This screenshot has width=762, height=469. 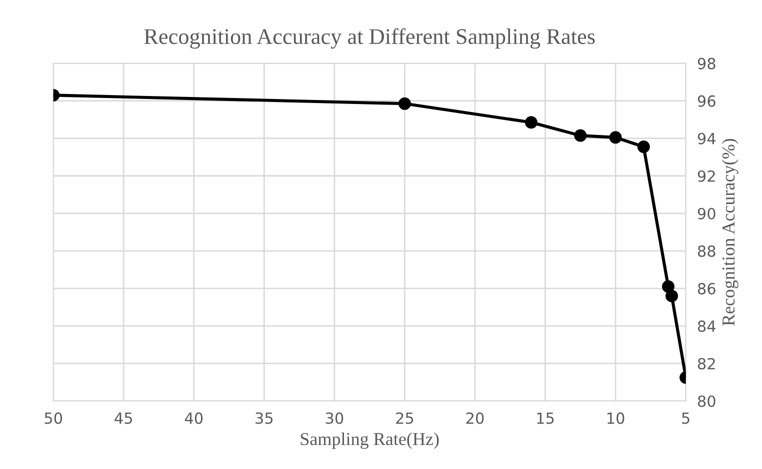 I want to click on x-tick-label: 50, so click(x=53, y=418).